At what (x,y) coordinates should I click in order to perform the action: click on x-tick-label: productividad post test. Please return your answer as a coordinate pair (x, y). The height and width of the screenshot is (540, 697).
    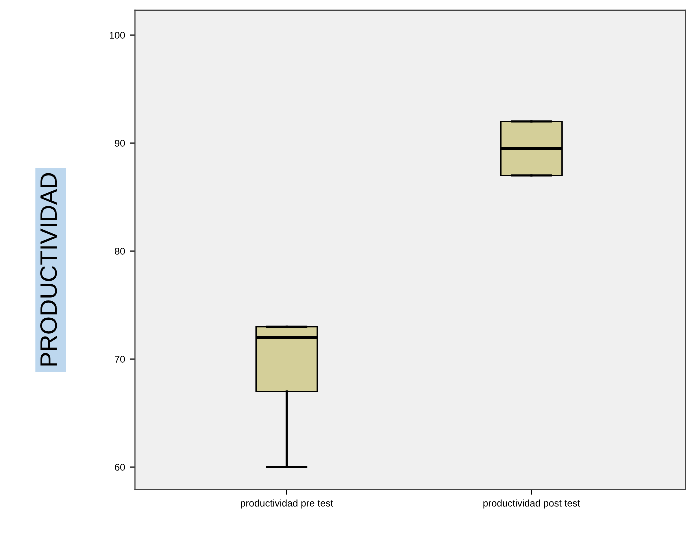
    Looking at the image, I should click on (532, 504).